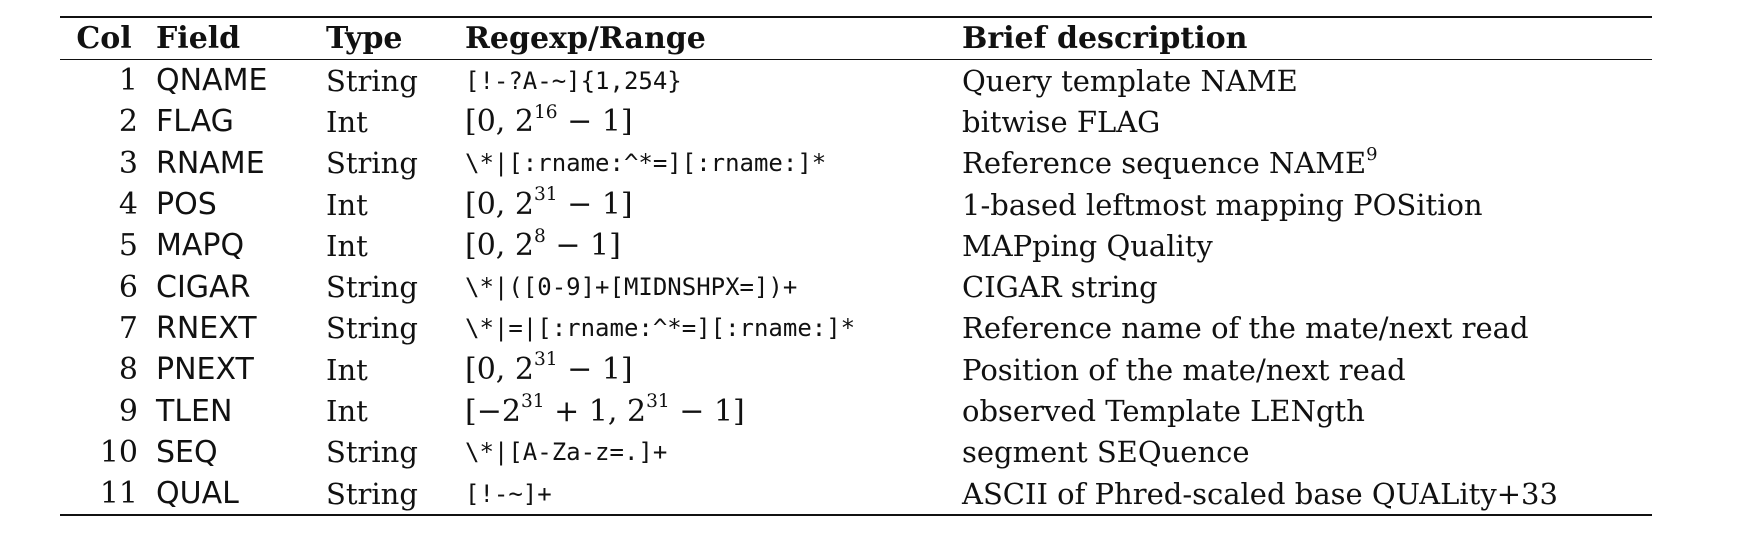 This screenshot has width=1754, height=536. I want to click on cell-description: Reference sequence NAME9, so click(1170, 162).